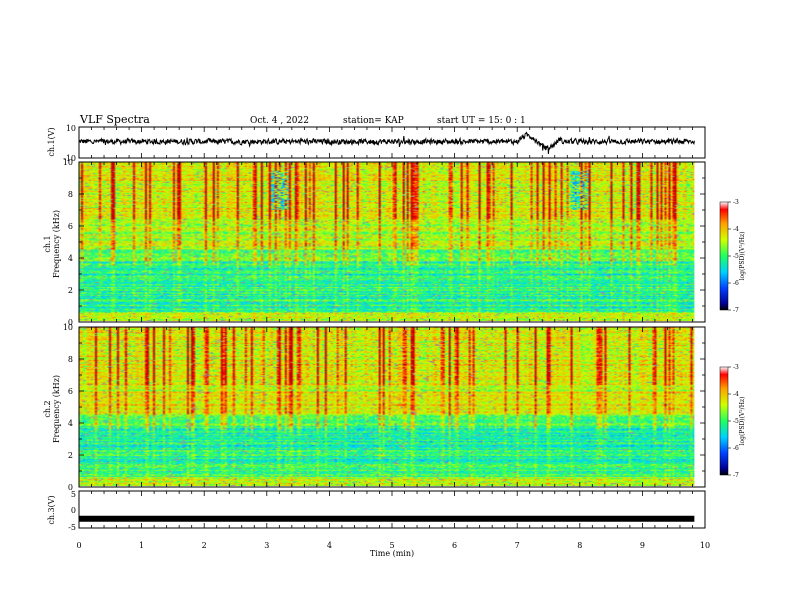 This screenshot has height=612, width=792. Describe the element at coordinates (724, 421) in the screenshot. I see `ch2-colorbar-gradient` at that location.